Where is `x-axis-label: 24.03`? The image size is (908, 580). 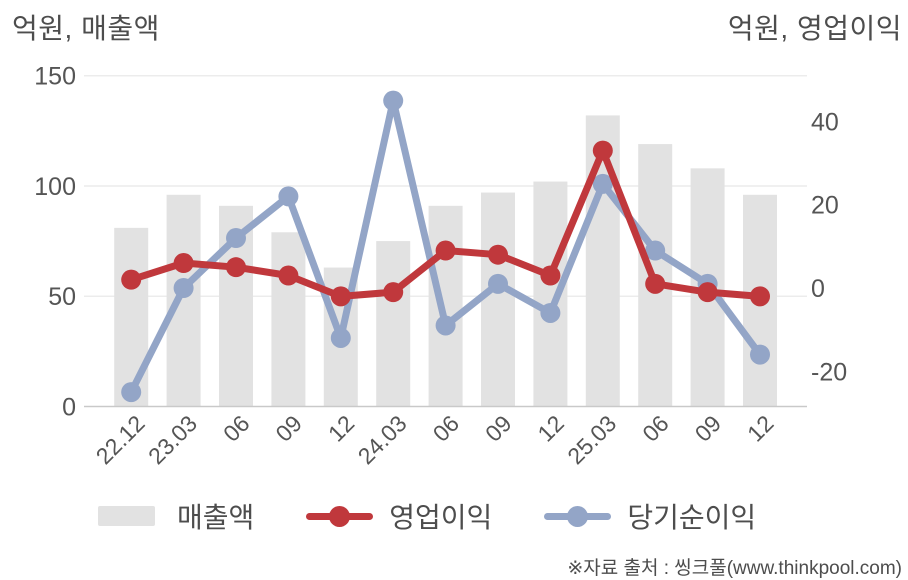
x-axis-label: 24.03 is located at coordinates (382, 439).